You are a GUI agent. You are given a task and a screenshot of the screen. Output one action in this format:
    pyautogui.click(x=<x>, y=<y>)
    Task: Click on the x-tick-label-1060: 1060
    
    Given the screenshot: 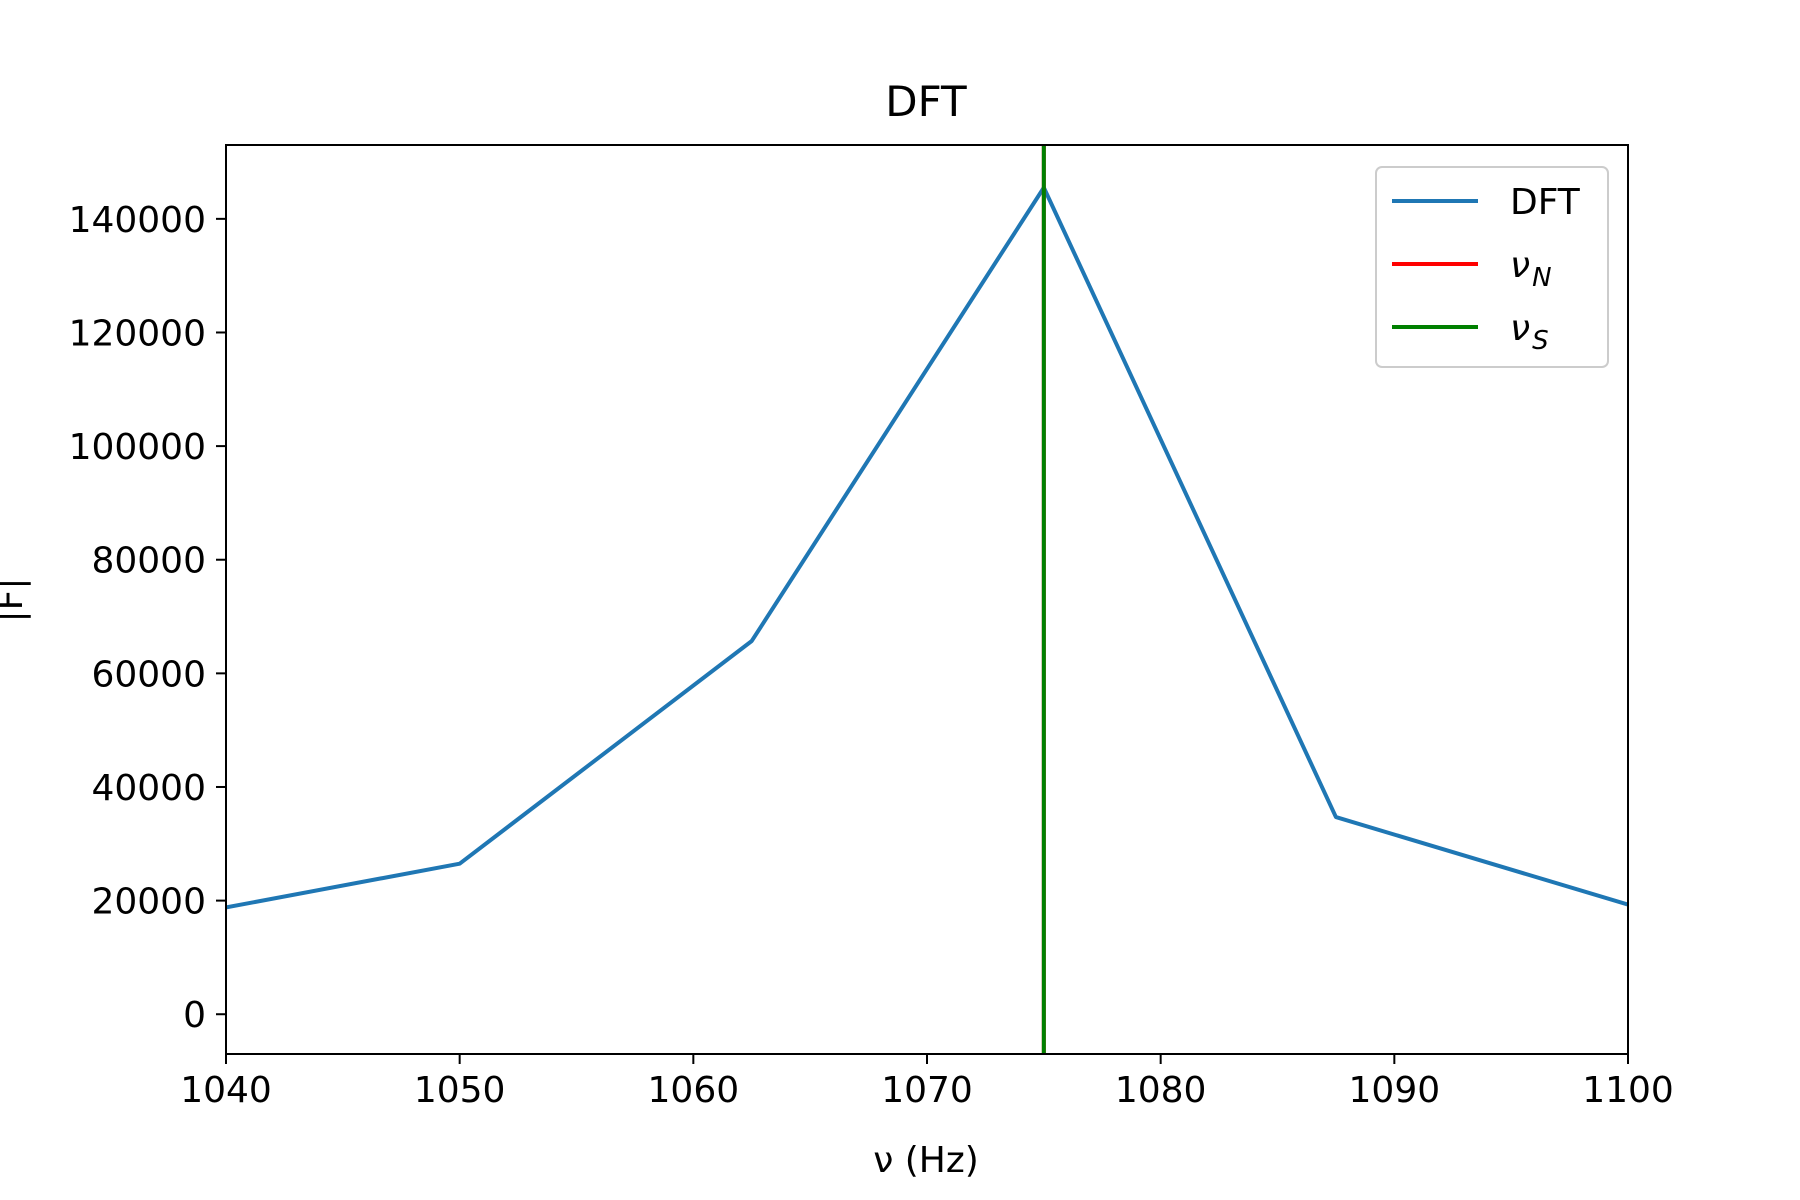 What is the action you would take?
    pyautogui.click(x=694, y=1090)
    